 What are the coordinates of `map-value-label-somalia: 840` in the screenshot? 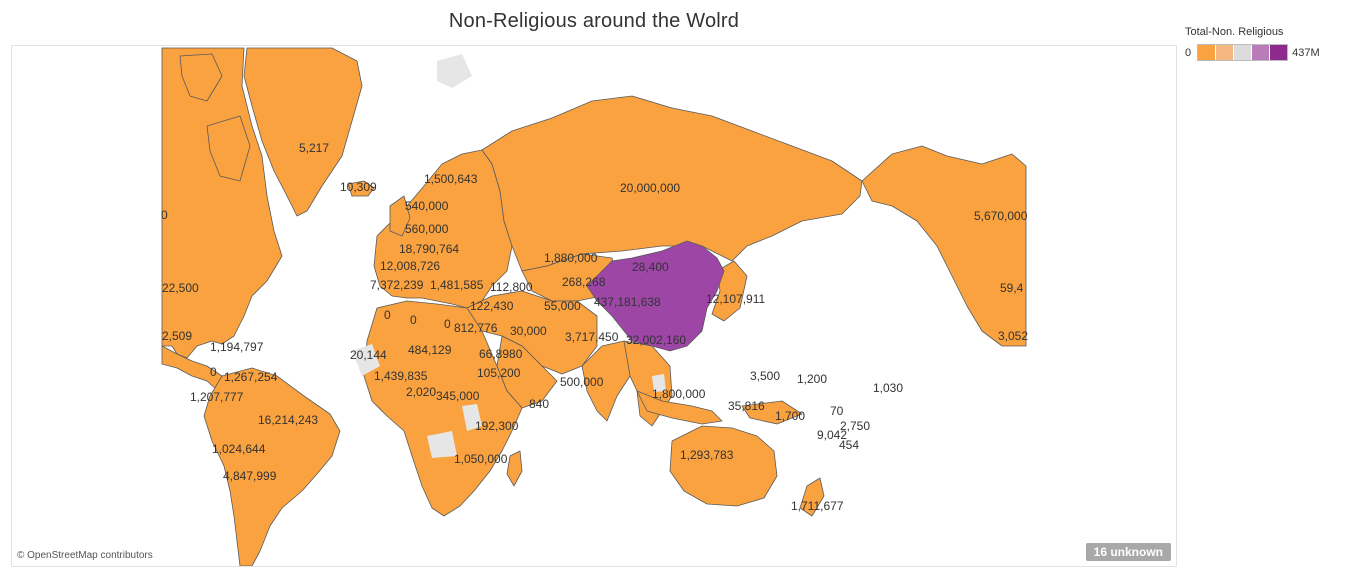 It's located at (539, 404).